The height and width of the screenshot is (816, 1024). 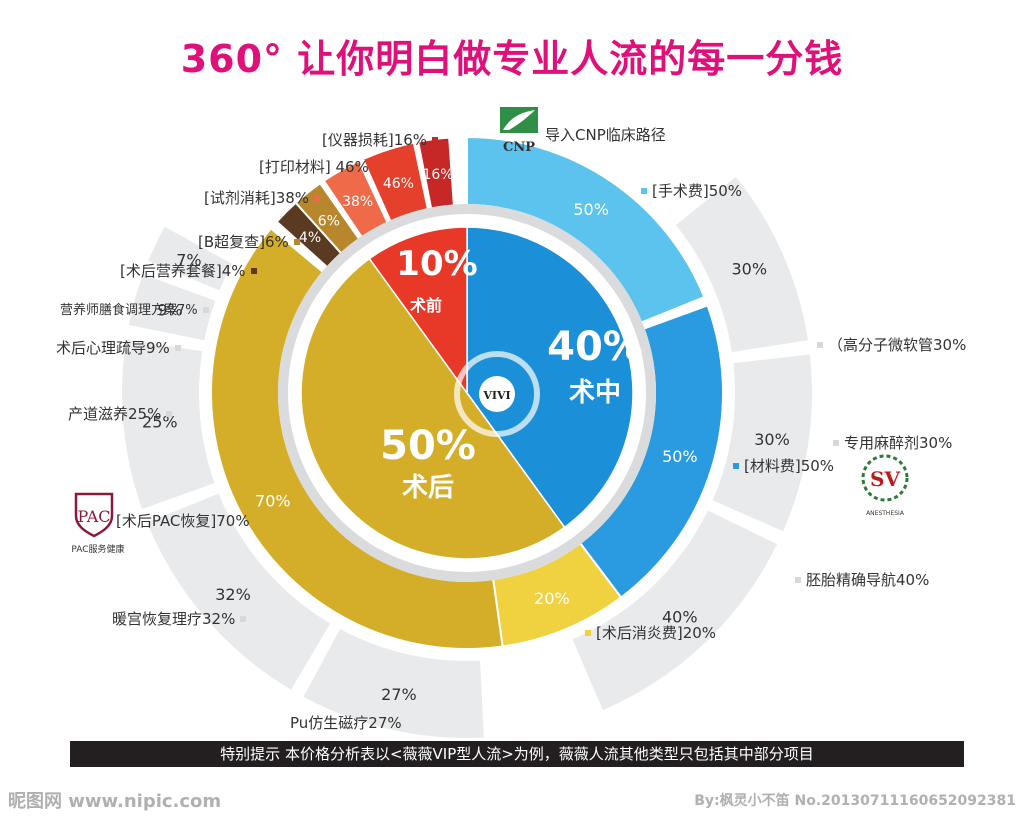 What do you see at coordinates (680, 456) in the screenshot?
I see `middle-slice-label-1: 50%` at bounding box center [680, 456].